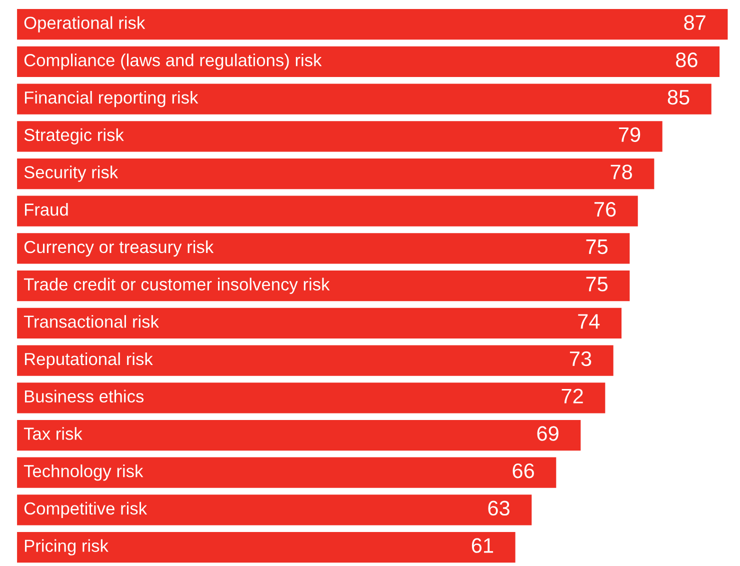  Describe the element at coordinates (499, 508) in the screenshot. I see `data-label: 63` at that location.